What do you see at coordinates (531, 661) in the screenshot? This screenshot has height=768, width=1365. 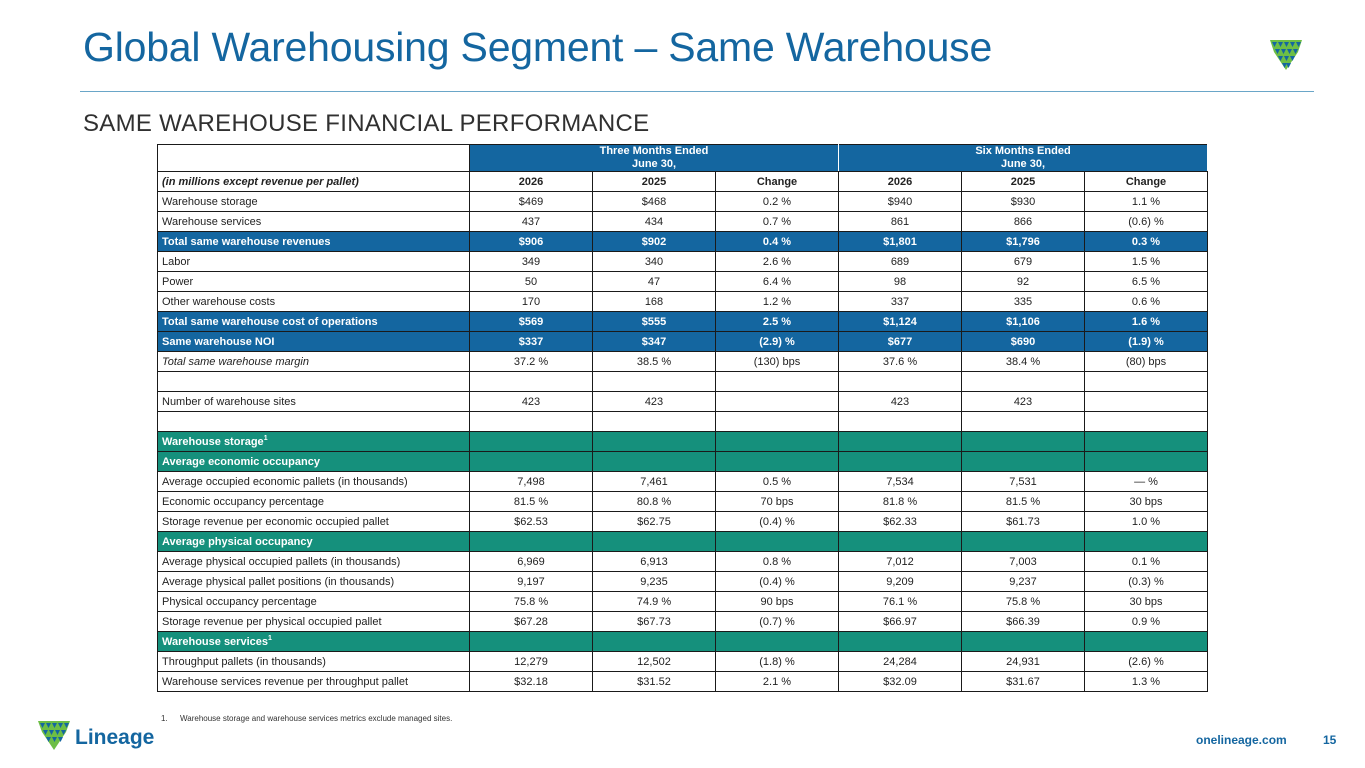 I see `value-cell: 12,279` at bounding box center [531, 661].